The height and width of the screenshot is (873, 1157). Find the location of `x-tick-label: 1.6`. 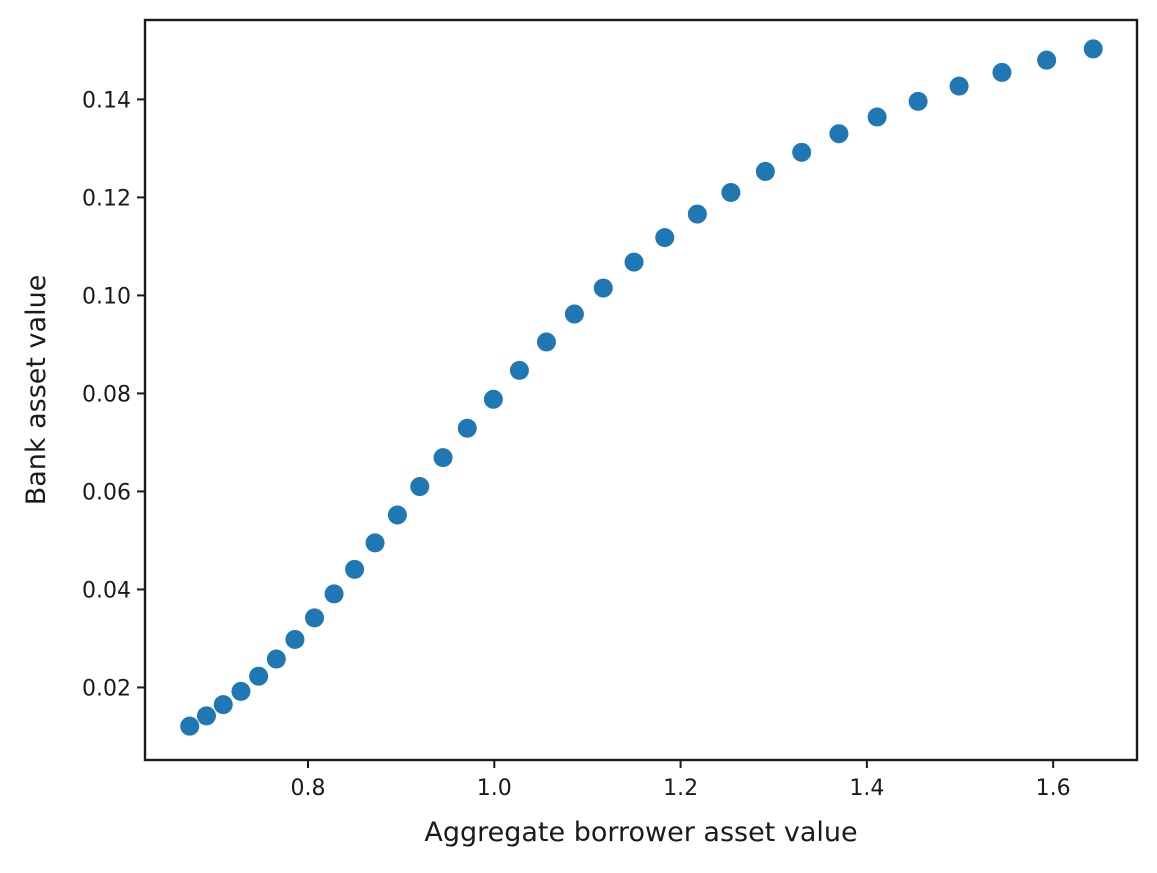

x-tick-label: 1.6 is located at coordinates (1053, 788).